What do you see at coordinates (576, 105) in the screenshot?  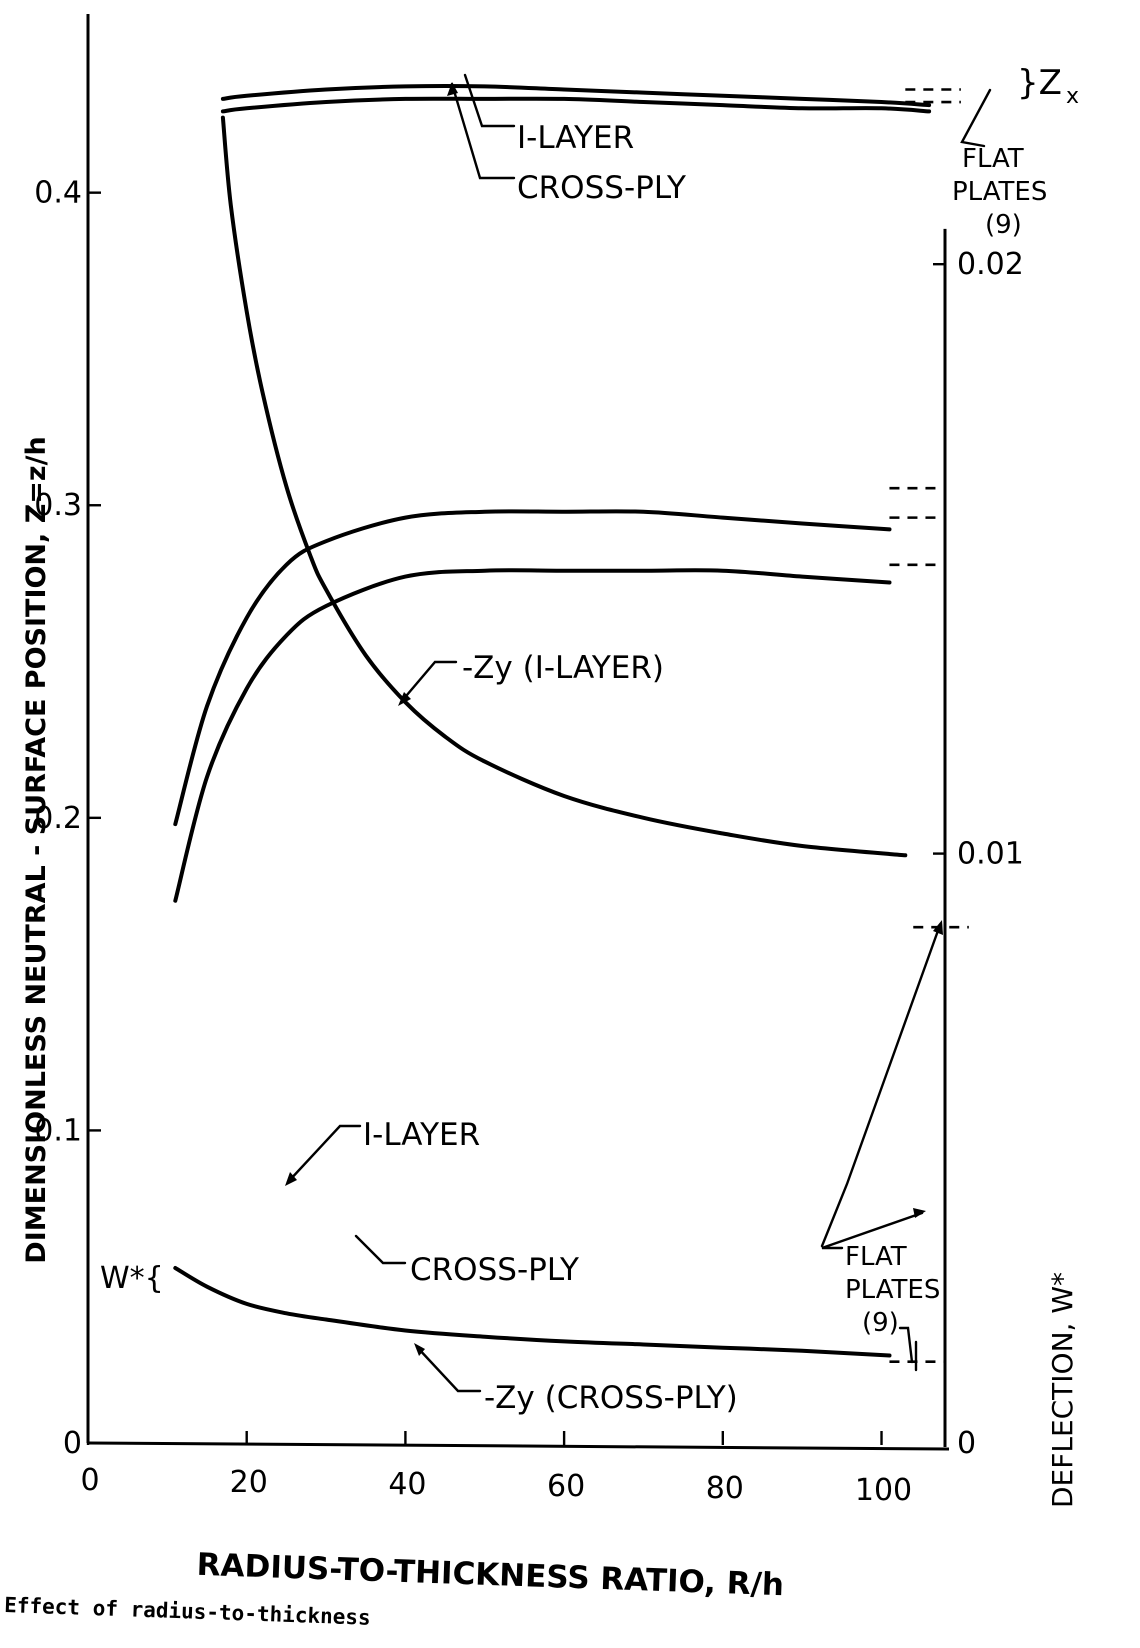 I see `series-upper-cross-ply` at bounding box center [576, 105].